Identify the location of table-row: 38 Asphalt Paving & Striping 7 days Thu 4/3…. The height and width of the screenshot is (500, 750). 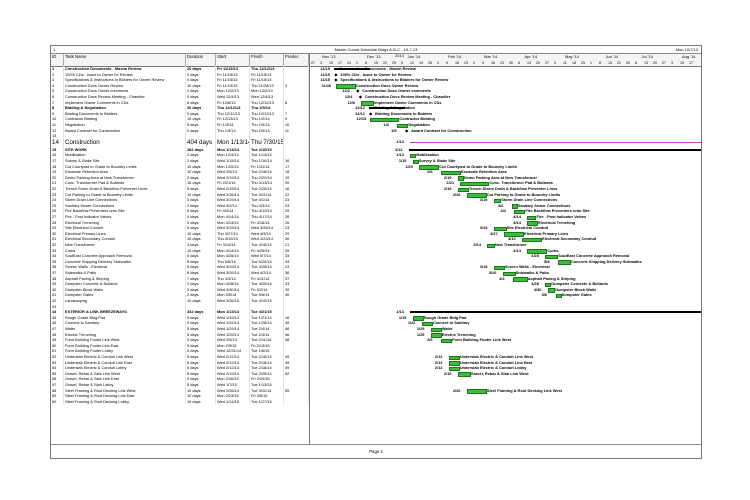
(180, 278).